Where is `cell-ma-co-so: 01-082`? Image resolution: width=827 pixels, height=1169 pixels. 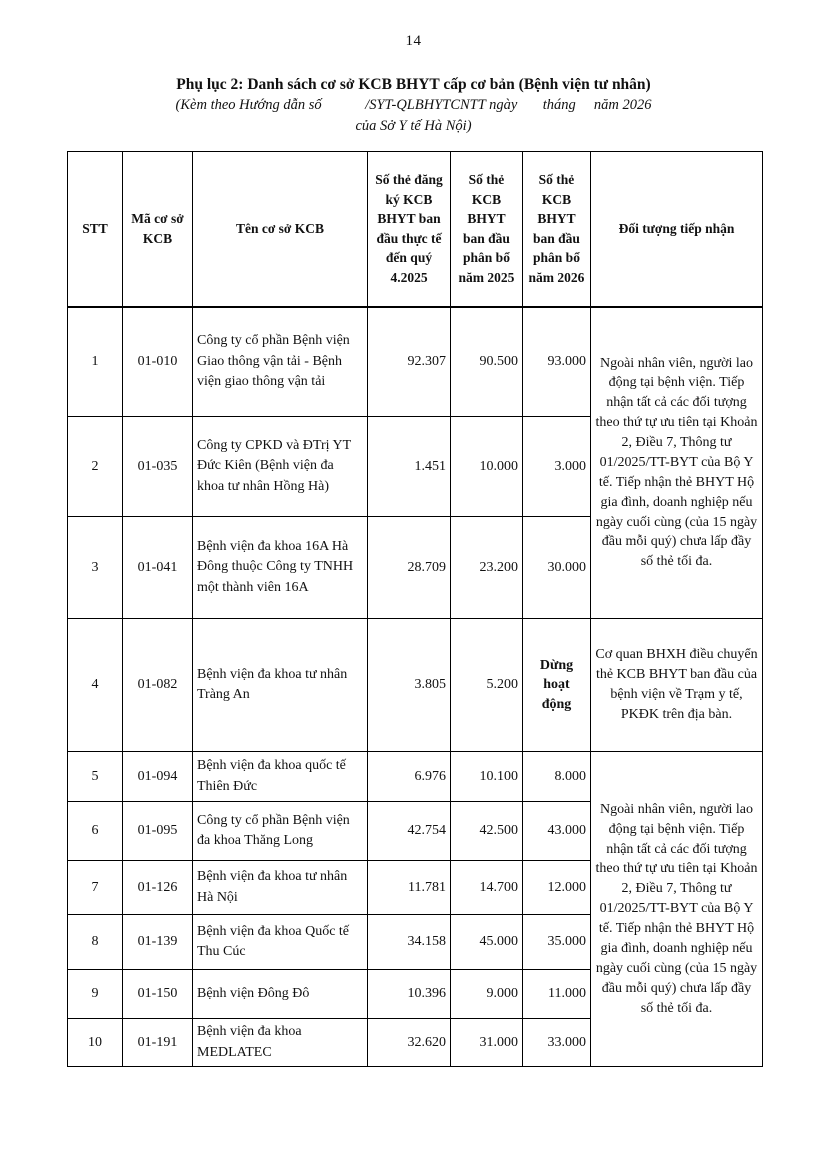 cell-ma-co-so: 01-082 is located at coordinates (157, 685).